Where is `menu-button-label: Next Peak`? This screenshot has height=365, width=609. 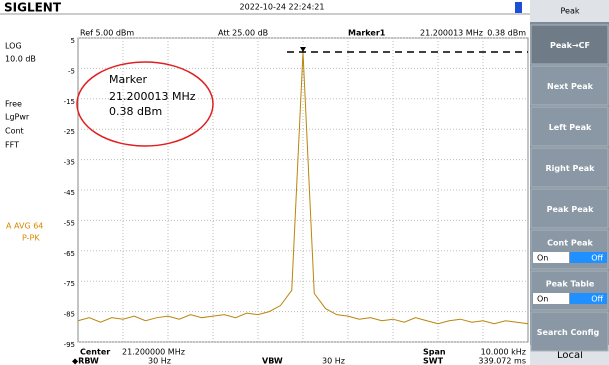
menu-button-label: Next Peak is located at coordinates (570, 86).